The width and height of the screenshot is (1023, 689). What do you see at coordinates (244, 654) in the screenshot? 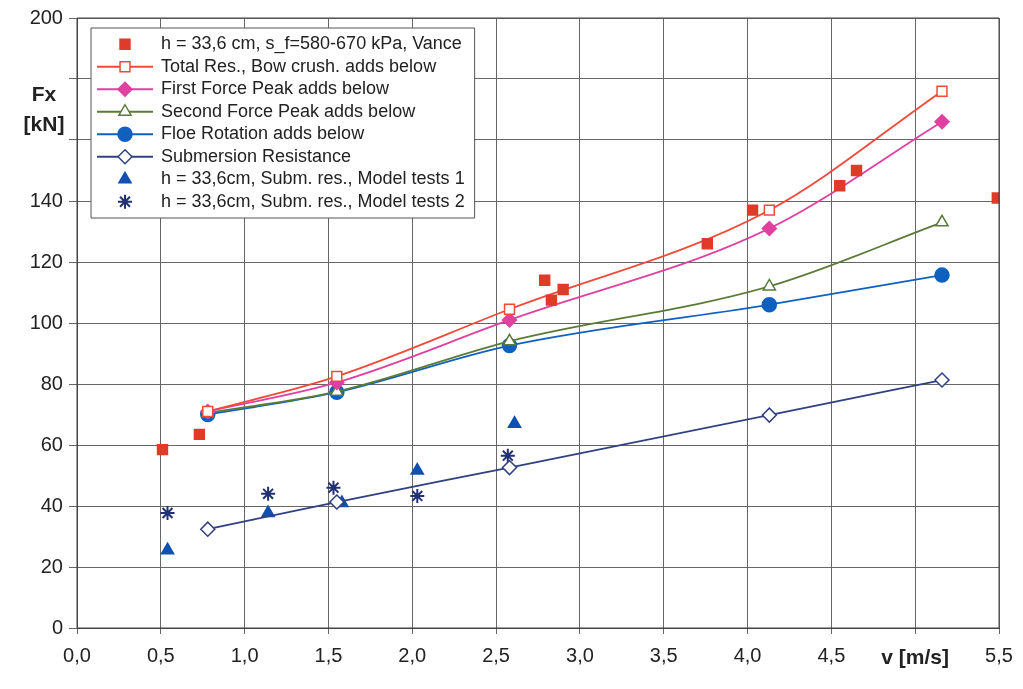
I see `x-tick-label: 1,0` at bounding box center [244, 654].